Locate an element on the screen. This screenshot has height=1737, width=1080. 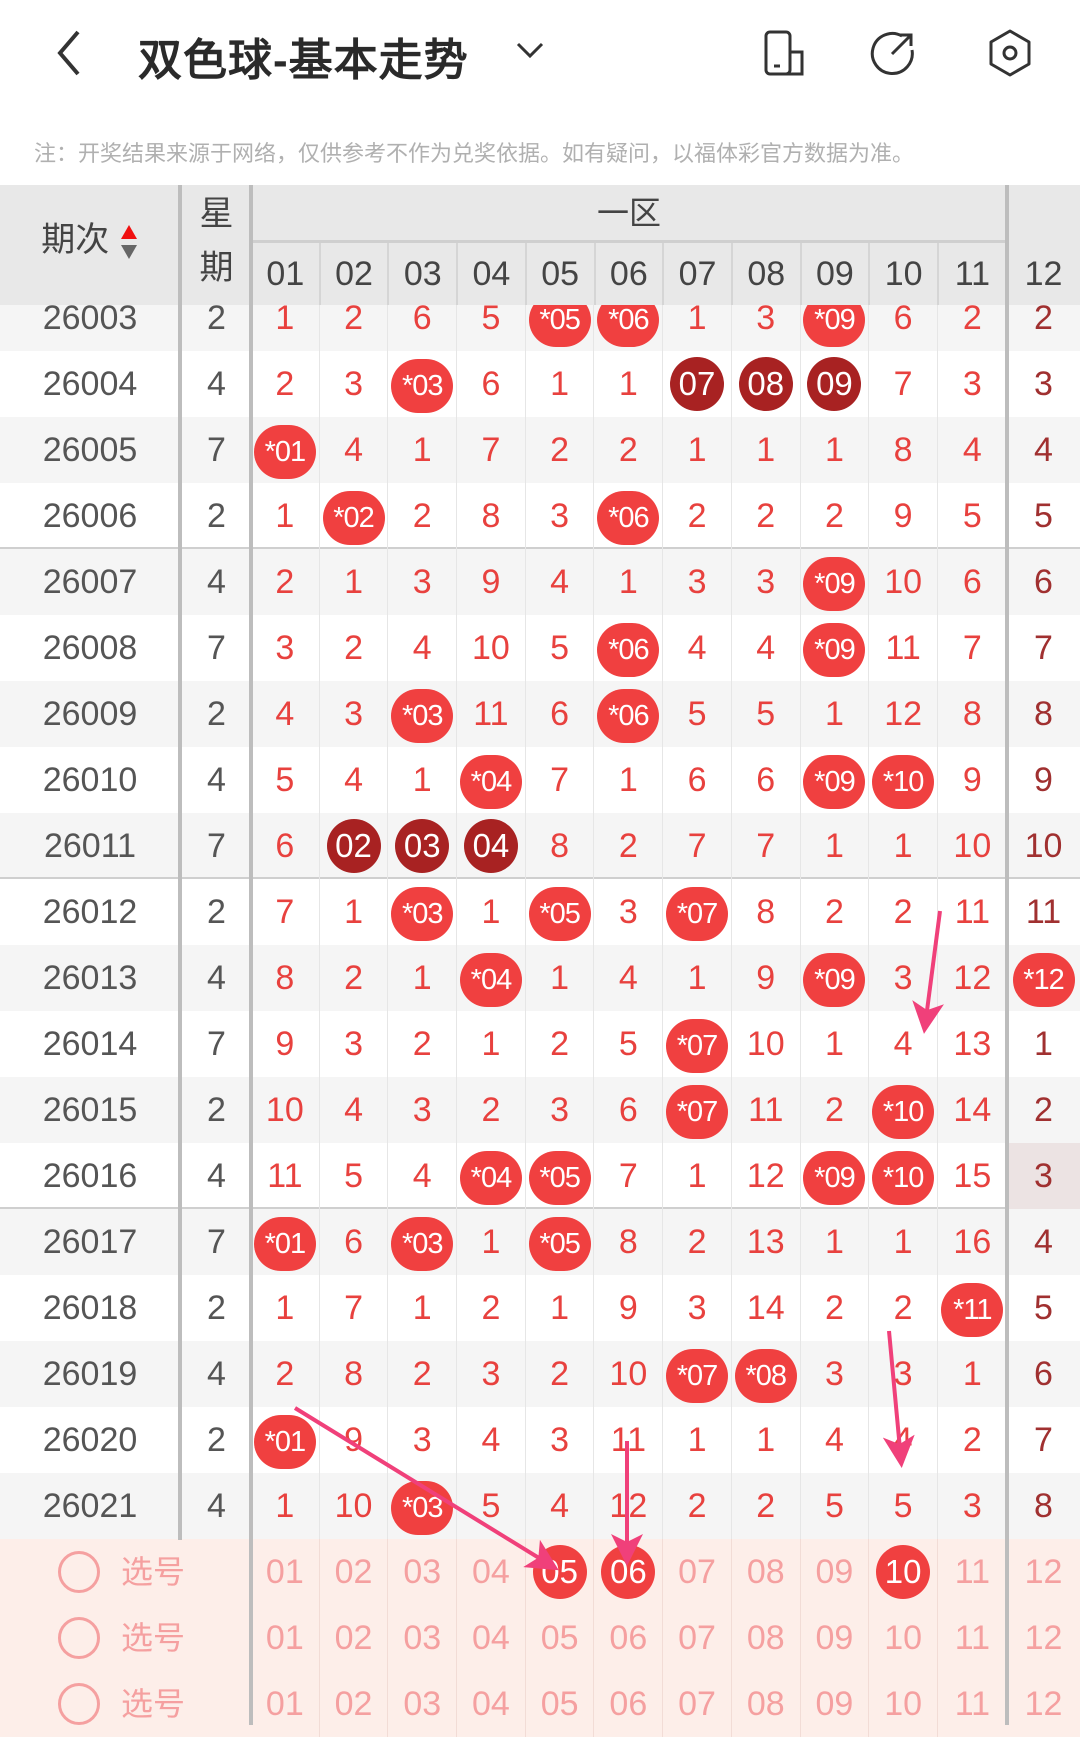
back-icon is located at coordinates (70, 53).